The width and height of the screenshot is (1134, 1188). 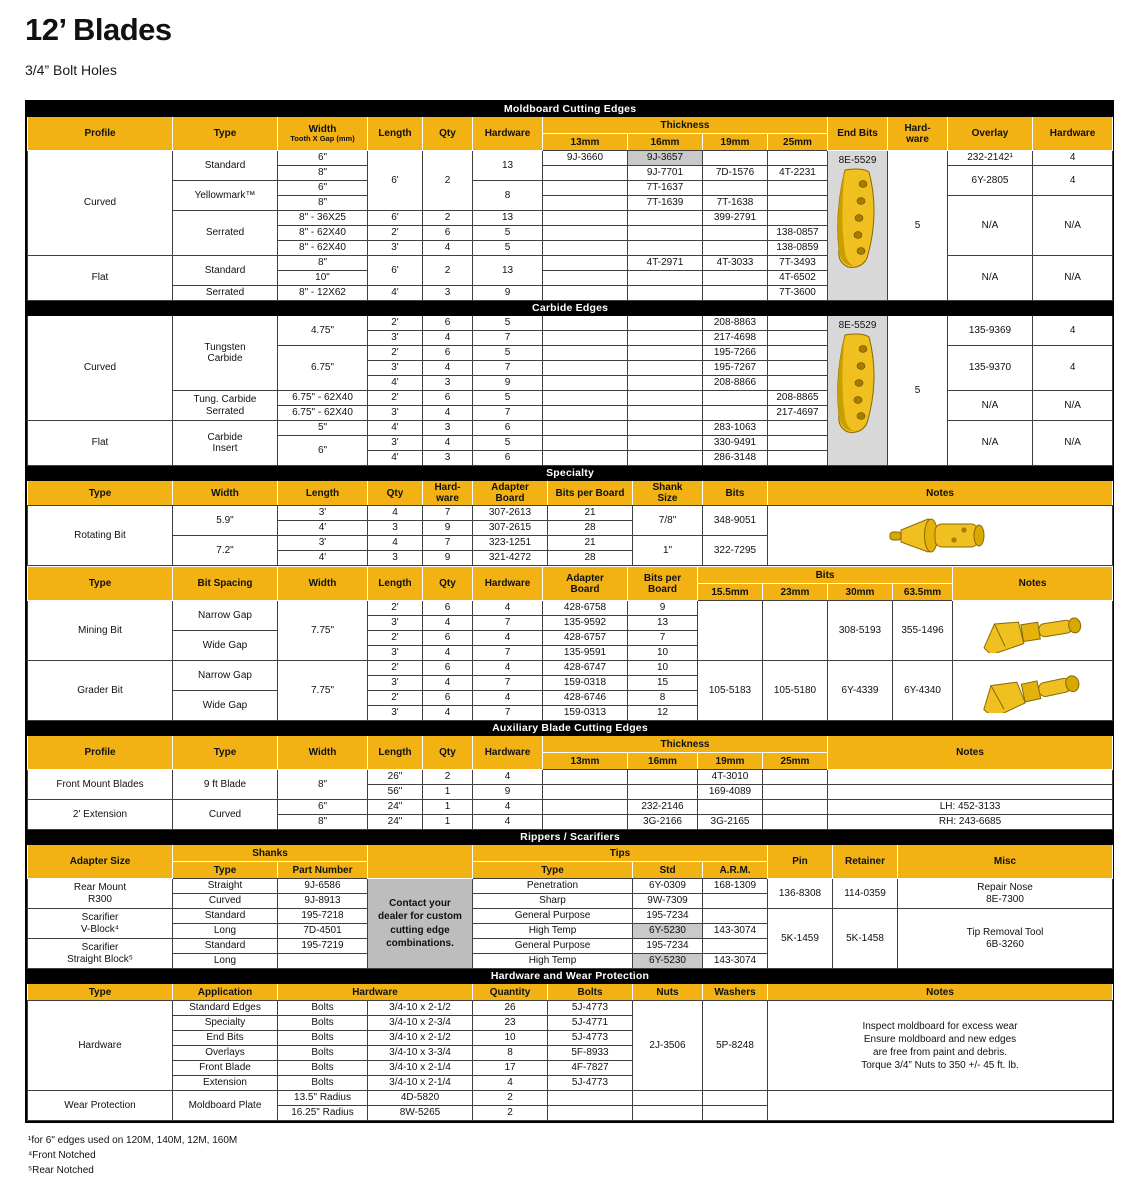 I want to click on table-cell: N/A, so click(x=990, y=405).